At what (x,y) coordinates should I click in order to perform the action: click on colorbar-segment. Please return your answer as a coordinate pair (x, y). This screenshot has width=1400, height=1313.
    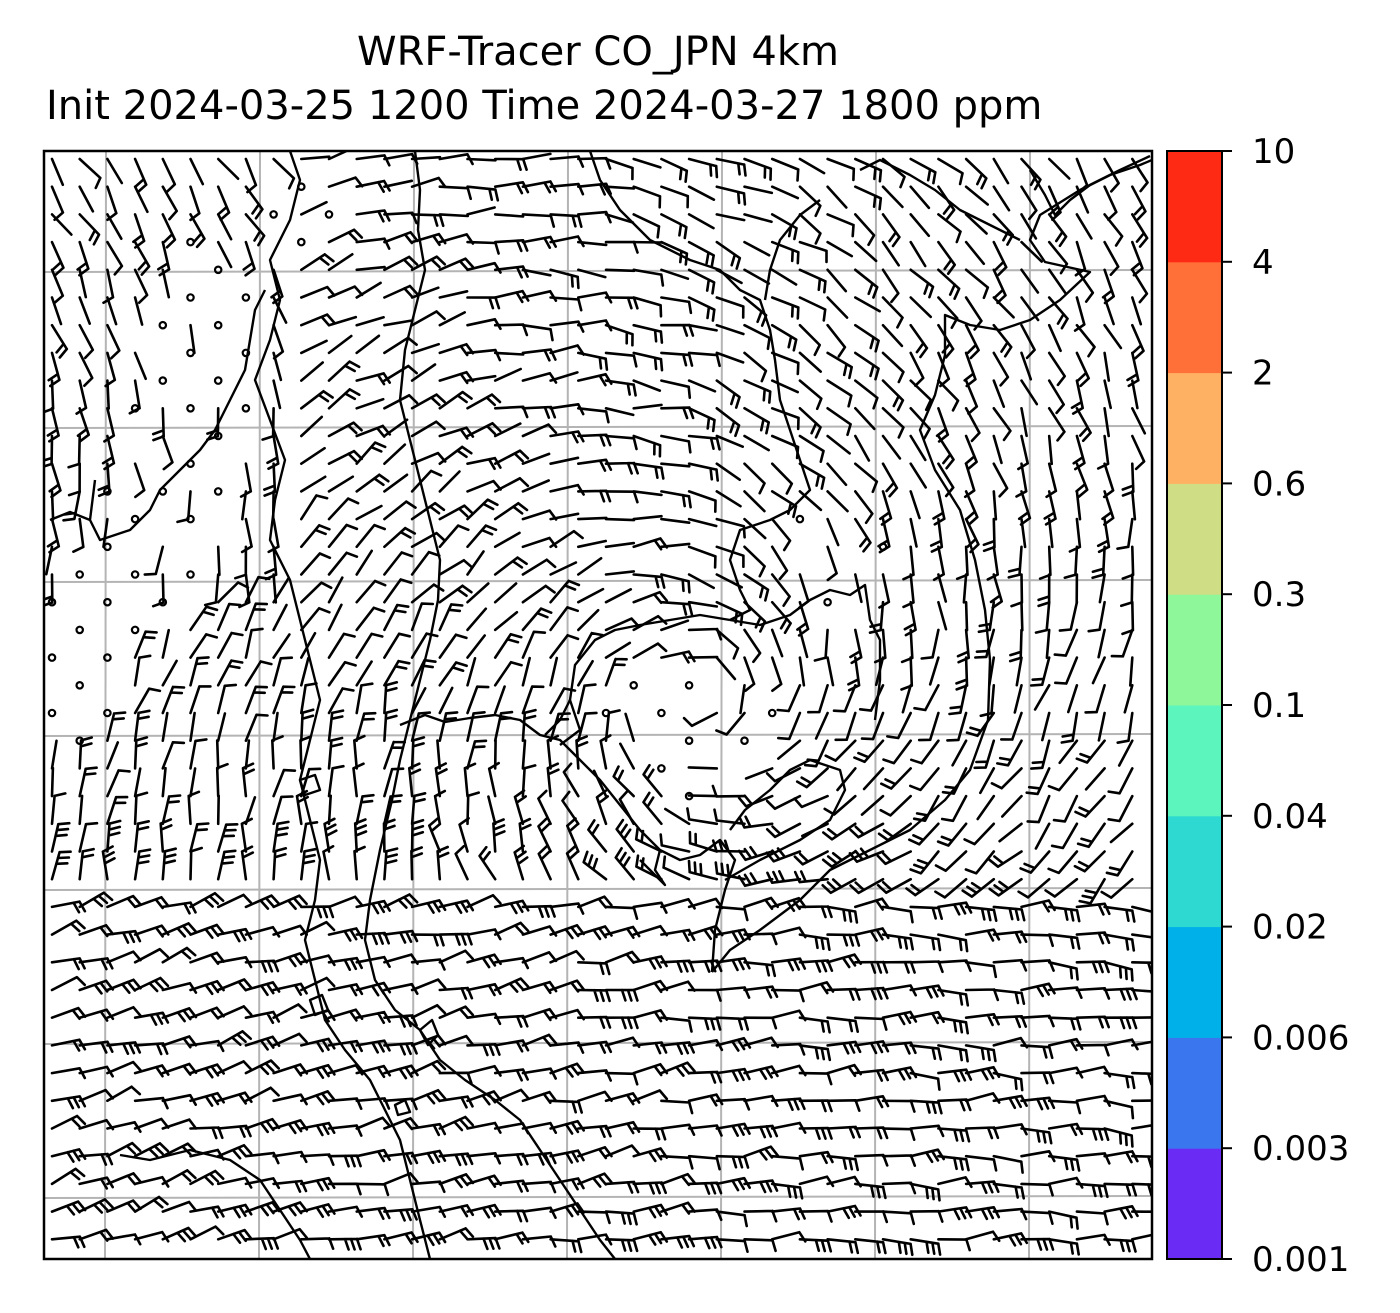
    Looking at the image, I should click on (1194, 317).